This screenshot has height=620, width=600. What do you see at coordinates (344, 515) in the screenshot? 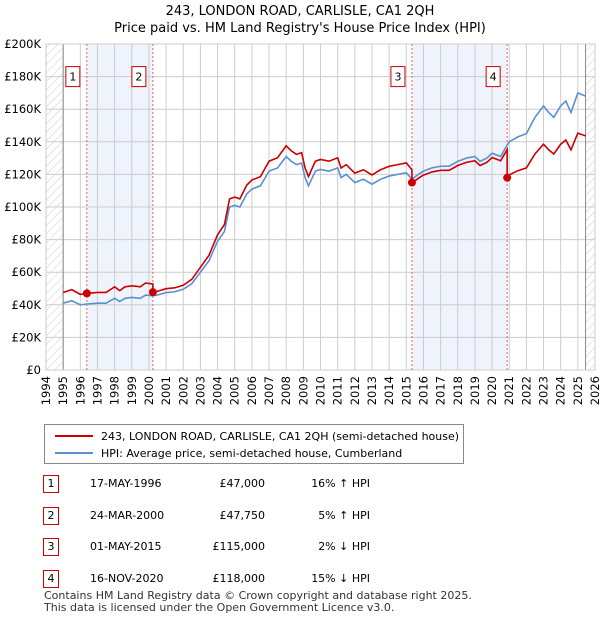
I see `sale-hpi-diff: 5% ↑ HPI` at bounding box center [344, 515].